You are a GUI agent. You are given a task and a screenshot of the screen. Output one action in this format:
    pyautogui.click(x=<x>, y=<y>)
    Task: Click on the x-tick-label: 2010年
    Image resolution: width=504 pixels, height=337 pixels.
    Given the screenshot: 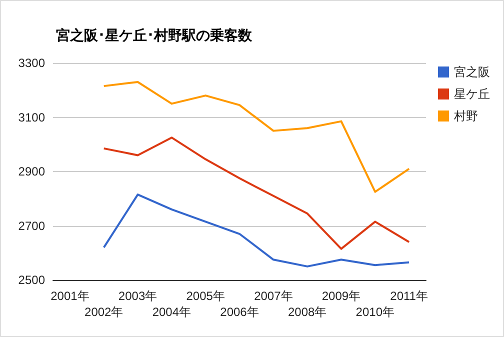 What is the action you would take?
    pyautogui.click(x=375, y=312)
    